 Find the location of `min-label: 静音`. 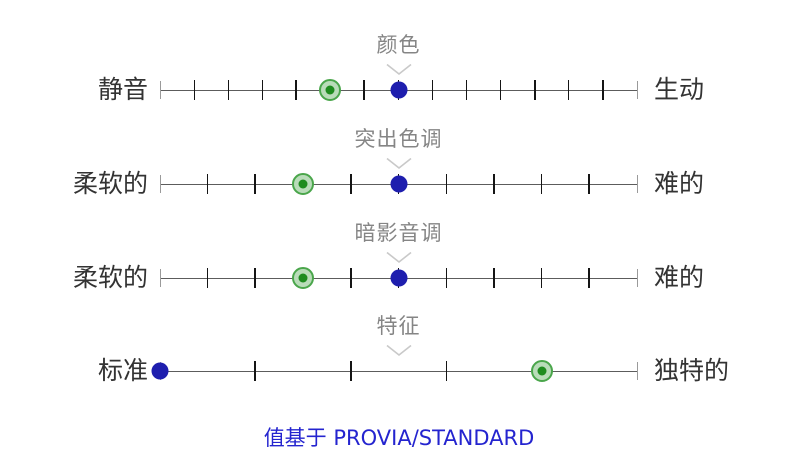

min-label: 静音 is located at coordinates (122, 89).